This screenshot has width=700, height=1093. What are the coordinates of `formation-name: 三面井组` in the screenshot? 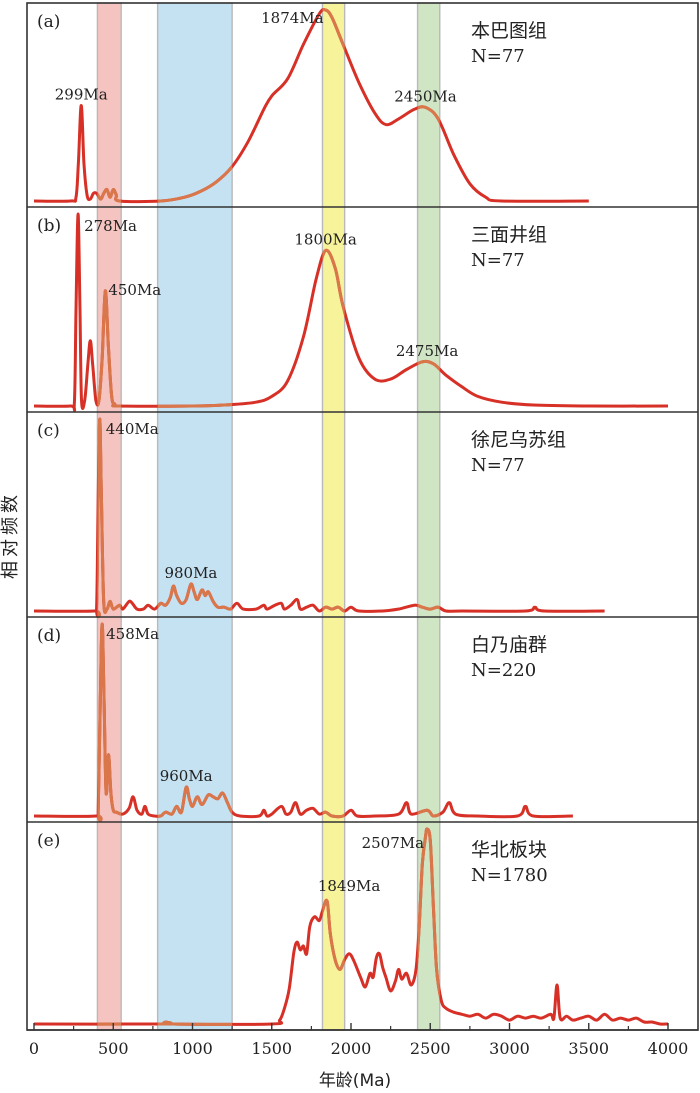 It's located at (509, 235).